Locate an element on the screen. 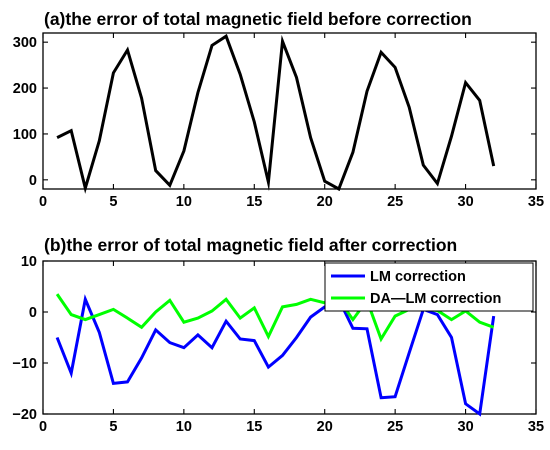 The width and height of the screenshot is (550, 450). legend-label: LM correction is located at coordinates (418, 277).